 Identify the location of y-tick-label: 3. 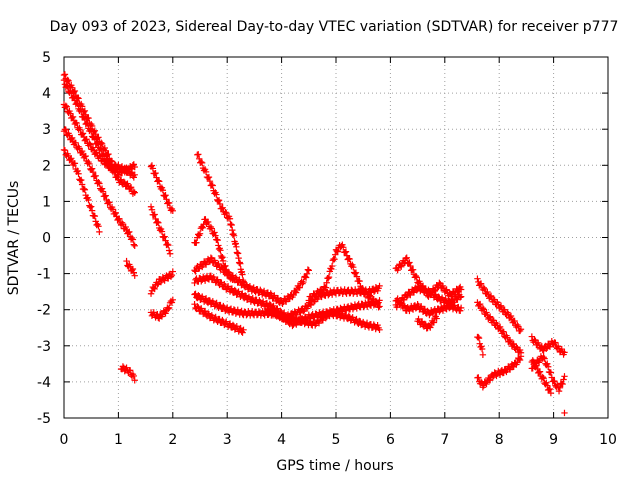
(46, 130).